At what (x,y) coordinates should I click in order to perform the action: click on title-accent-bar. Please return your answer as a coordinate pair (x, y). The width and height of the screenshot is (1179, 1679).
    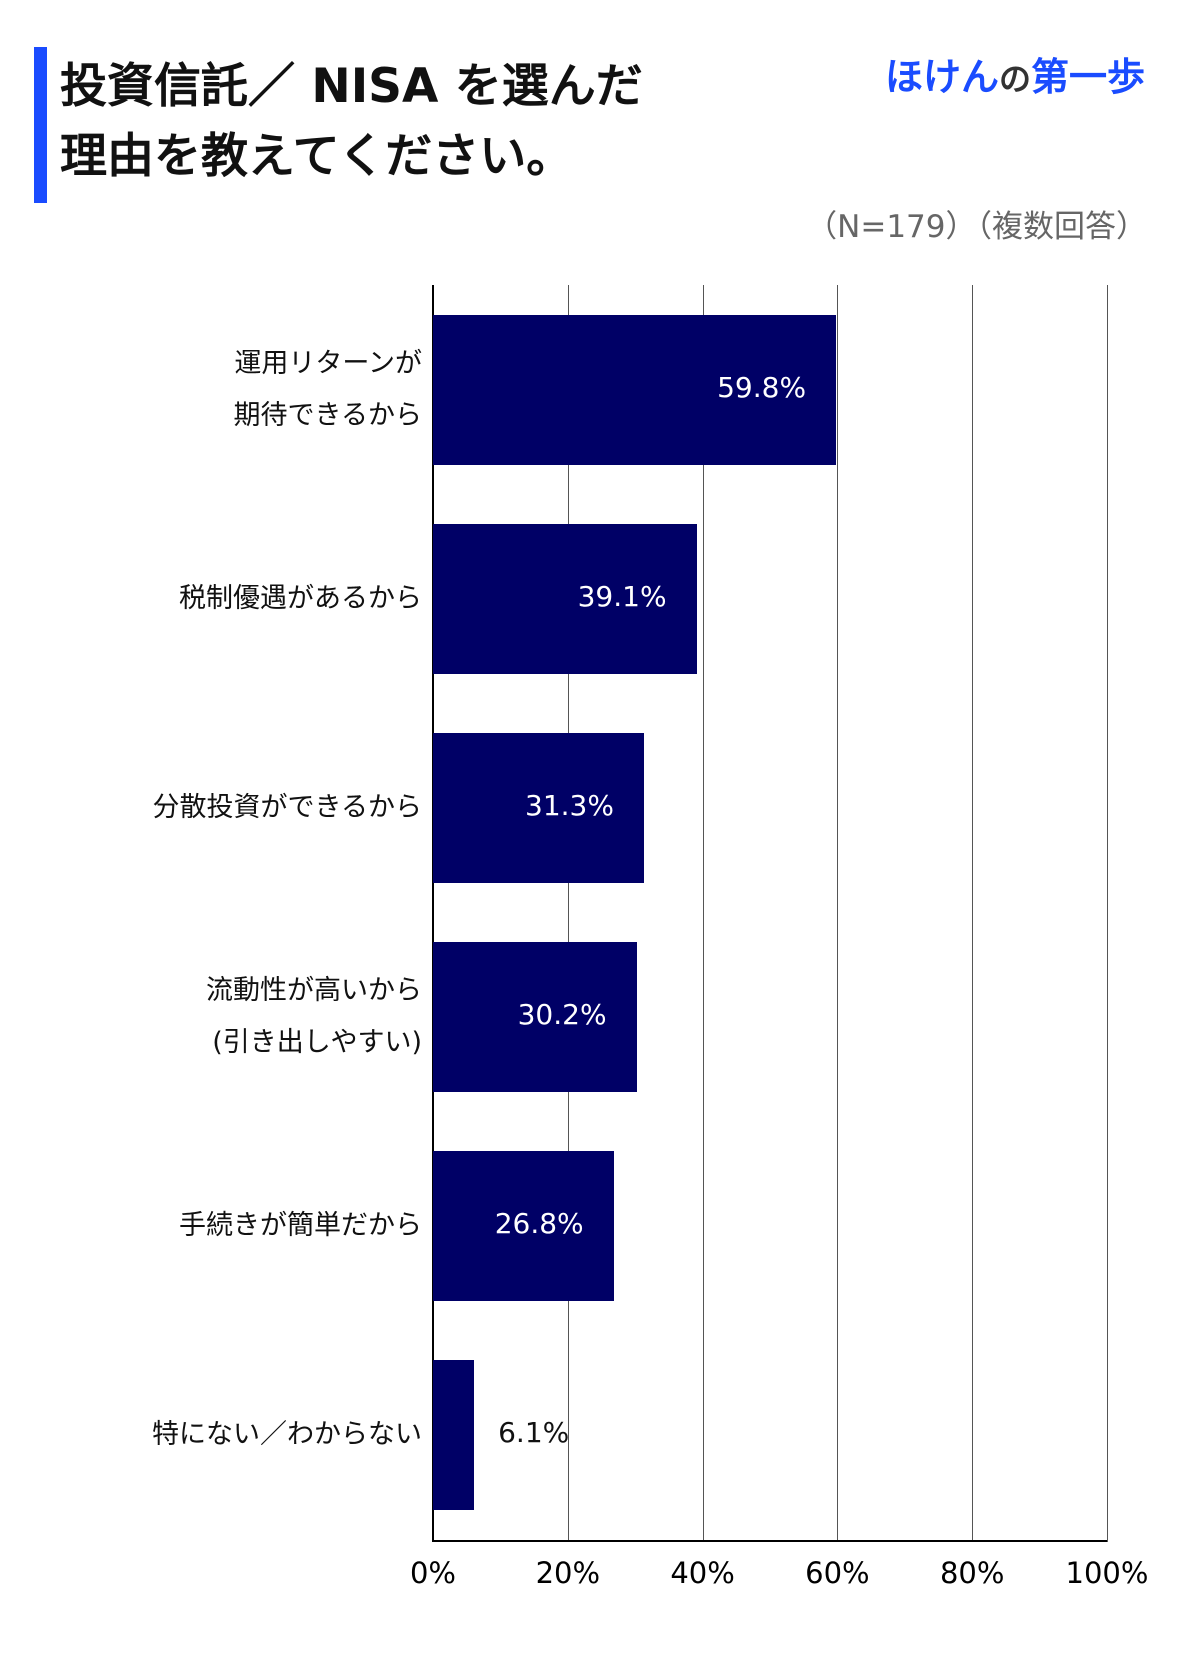
    Looking at the image, I should click on (40, 125).